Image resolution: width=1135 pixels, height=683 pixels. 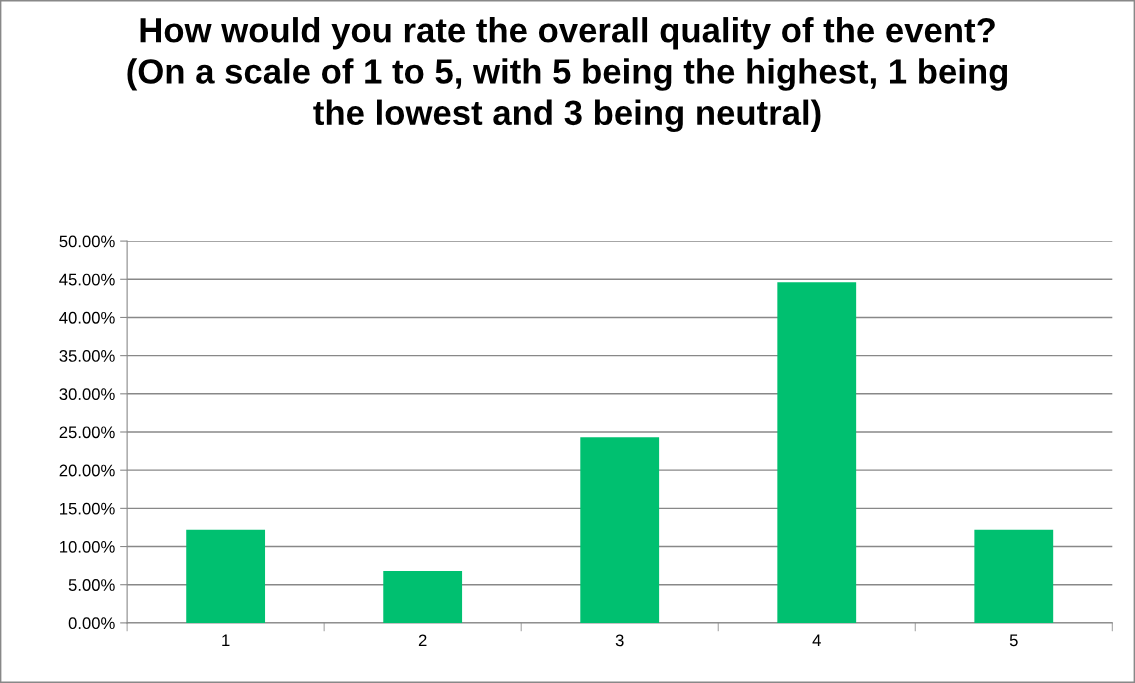 What do you see at coordinates (226, 640) in the screenshot?
I see `x-tick-label: 1` at bounding box center [226, 640].